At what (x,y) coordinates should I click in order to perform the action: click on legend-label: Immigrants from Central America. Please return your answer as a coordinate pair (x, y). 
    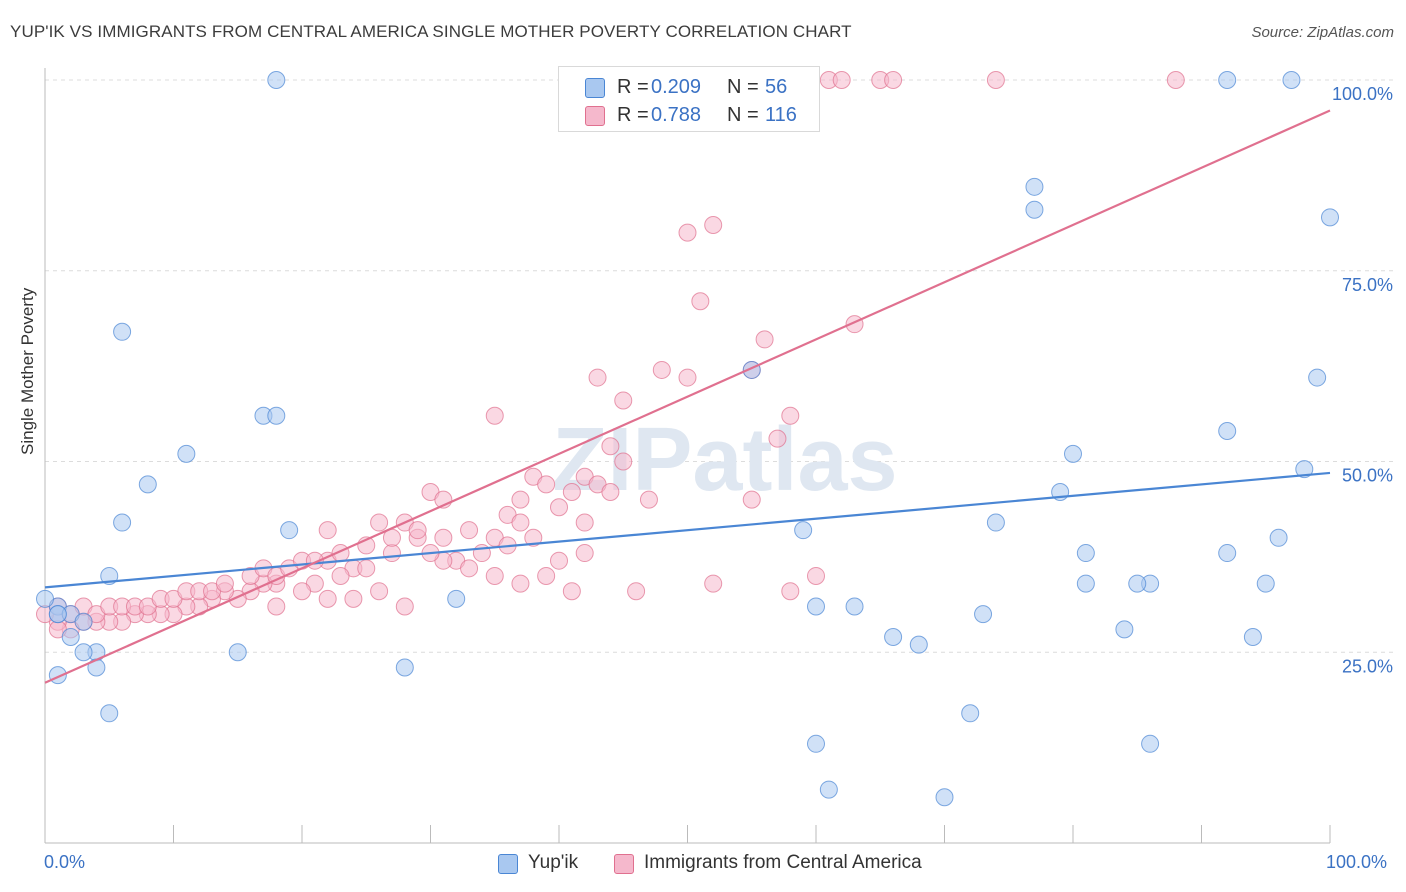
    Looking at the image, I should click on (783, 862).